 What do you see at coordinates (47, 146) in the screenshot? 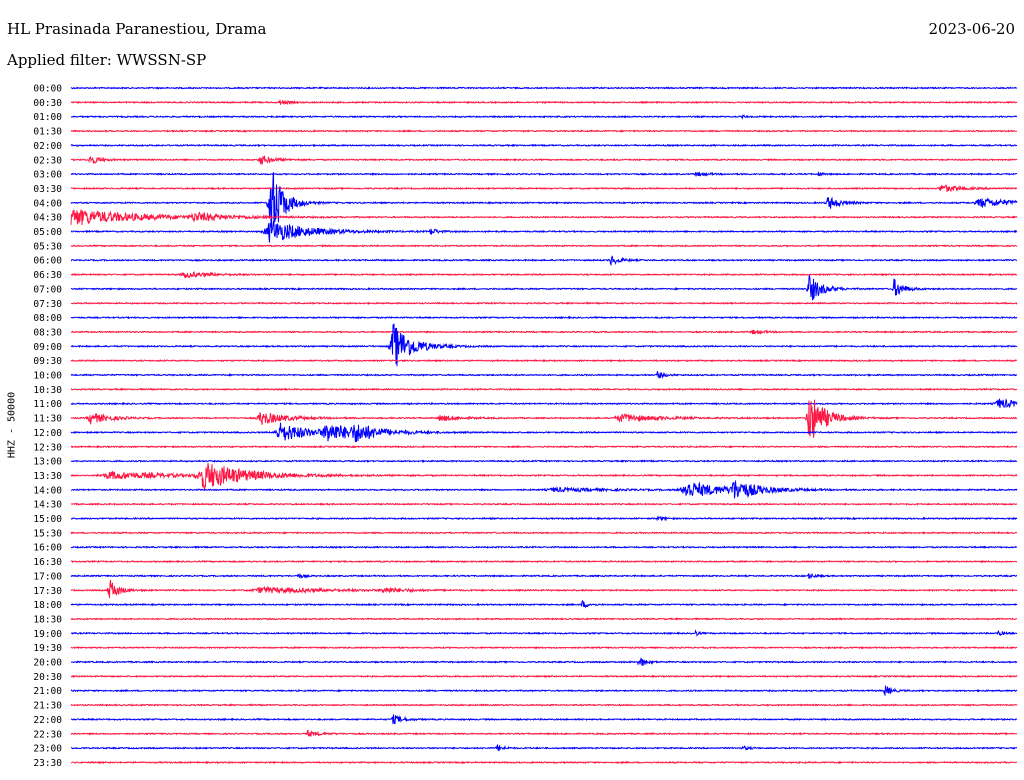
I see `time-tick-label: 02:00` at bounding box center [47, 146].